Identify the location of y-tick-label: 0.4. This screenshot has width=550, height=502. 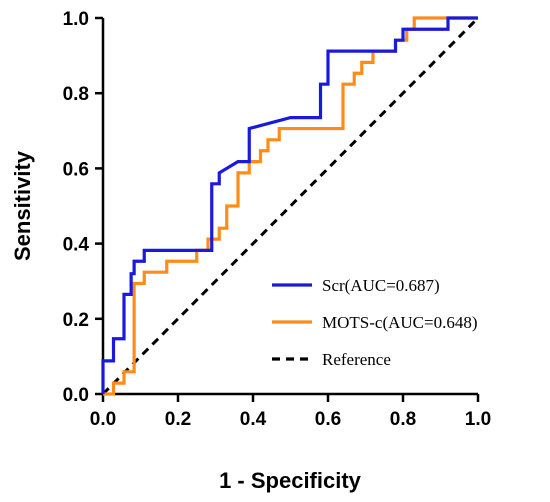
(76, 245).